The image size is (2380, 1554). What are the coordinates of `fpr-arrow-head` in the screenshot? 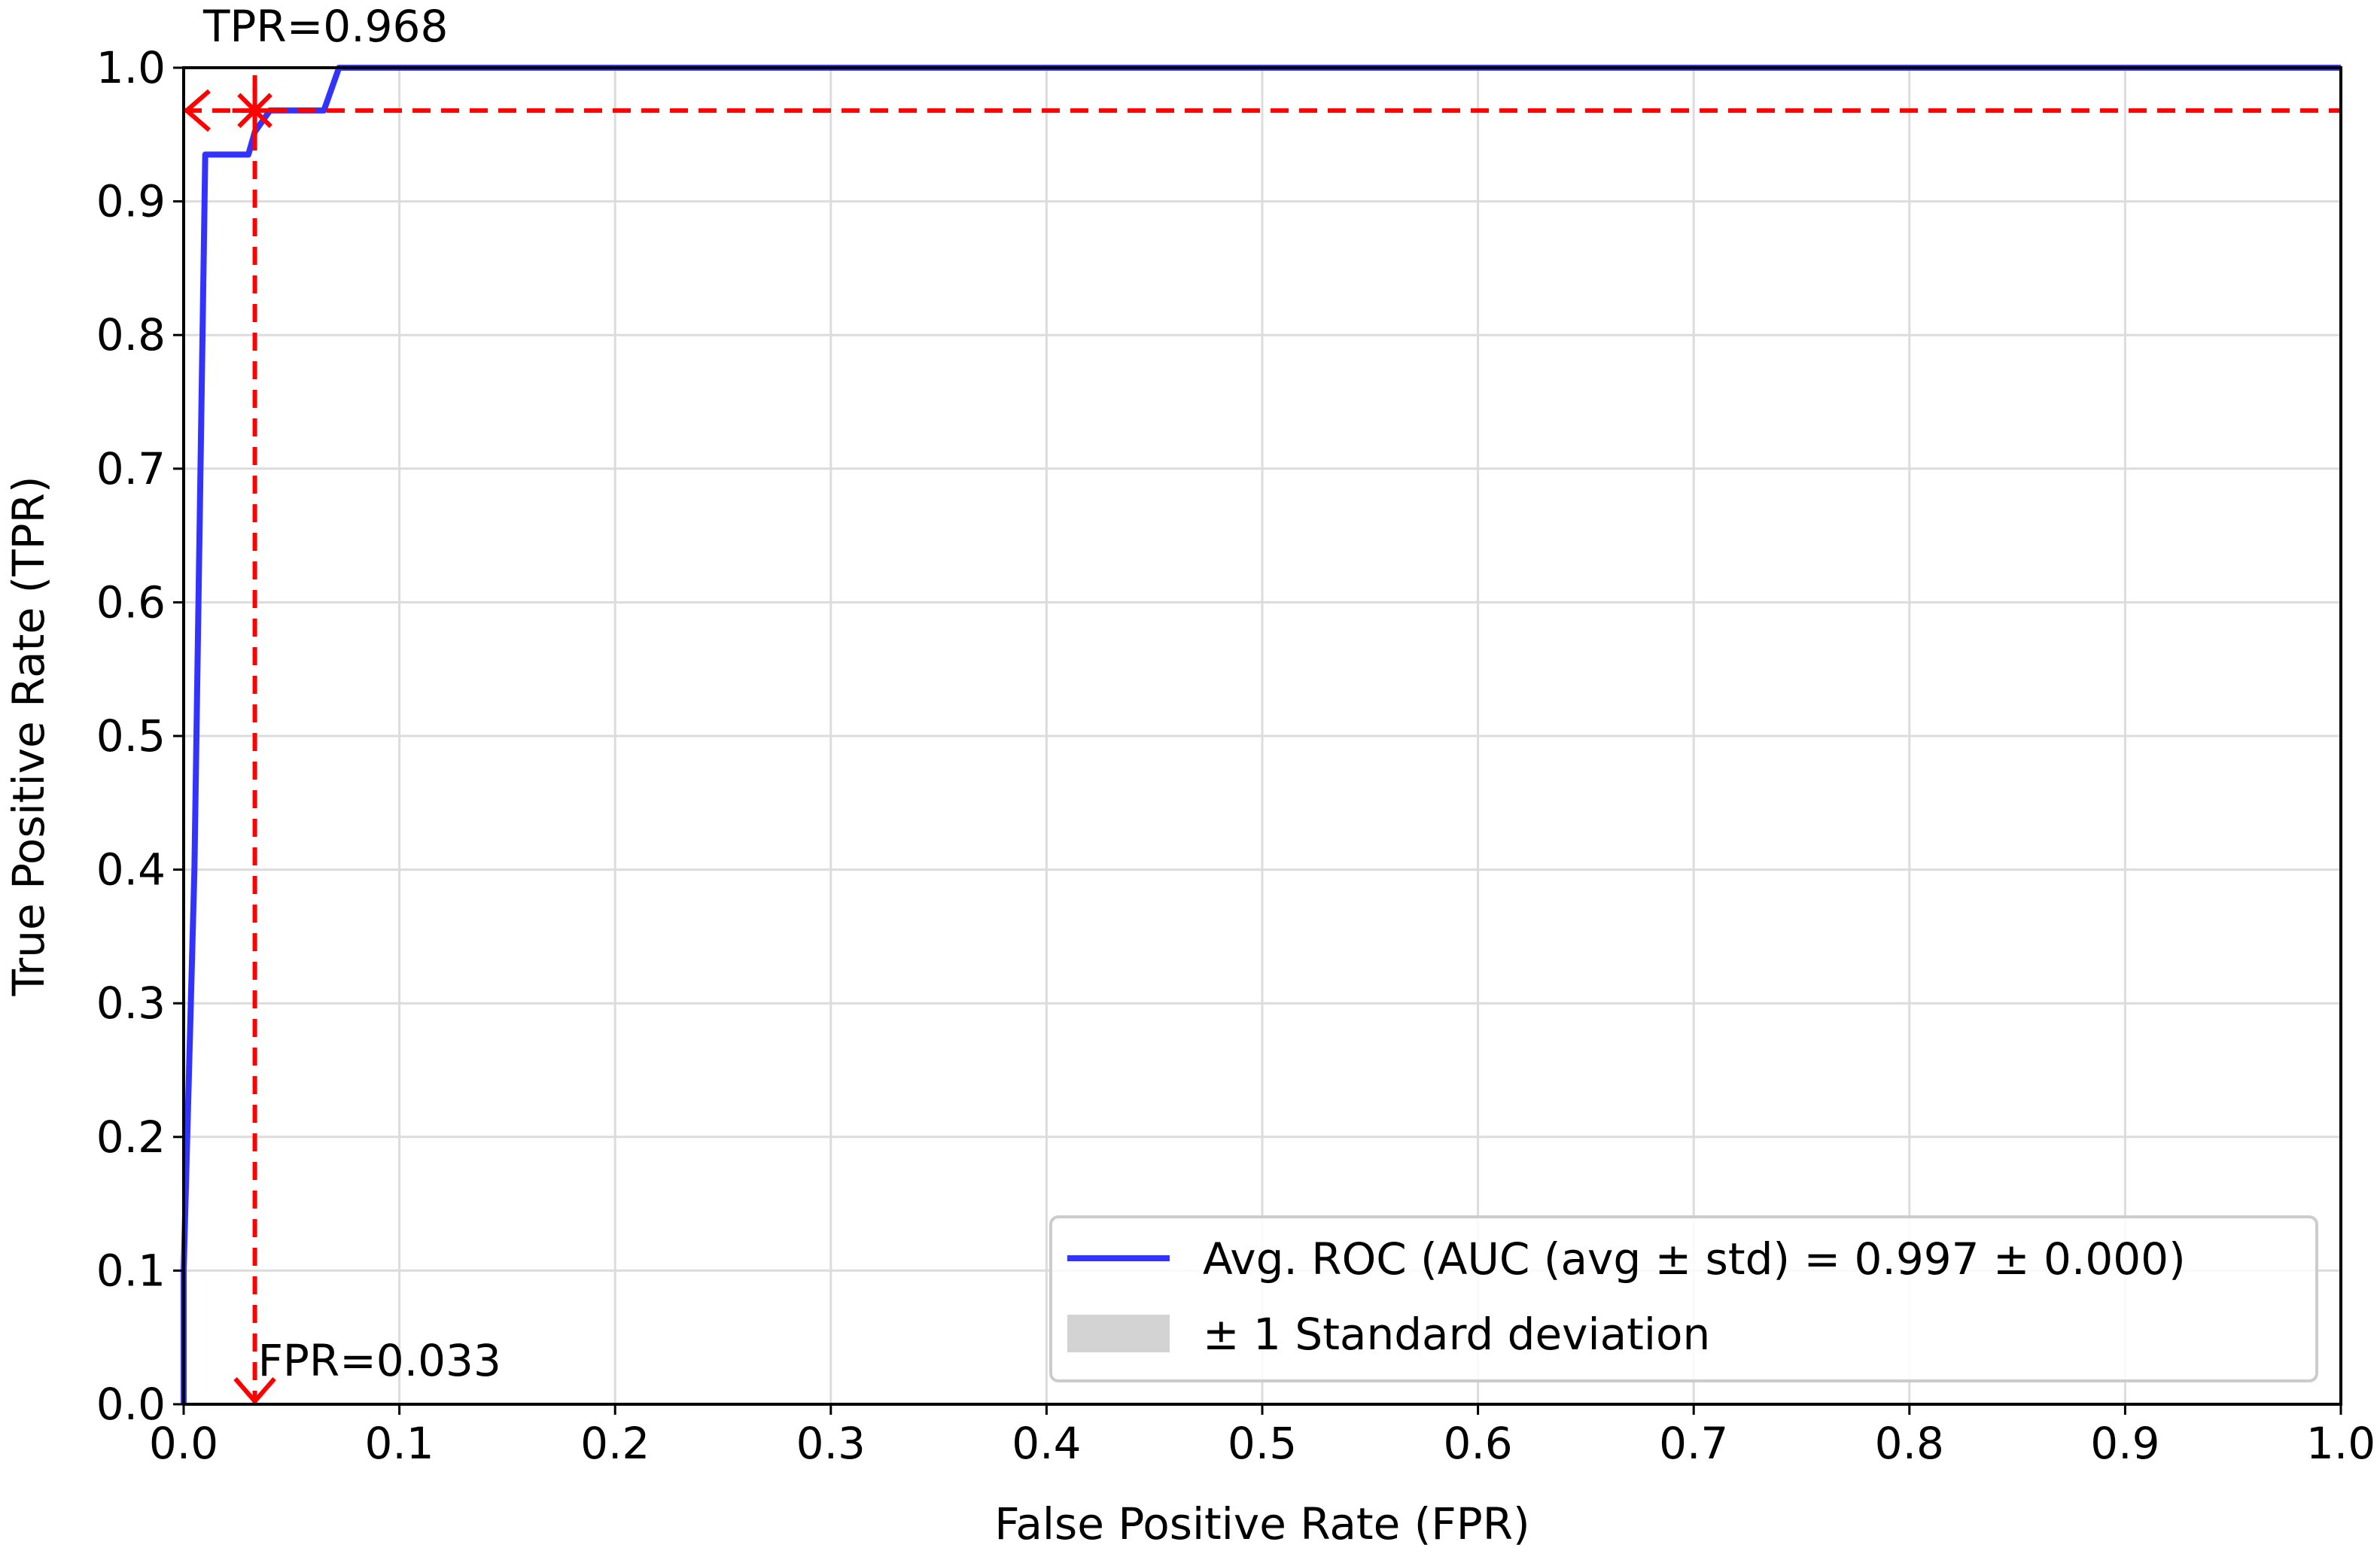 It's located at (254, 1391).